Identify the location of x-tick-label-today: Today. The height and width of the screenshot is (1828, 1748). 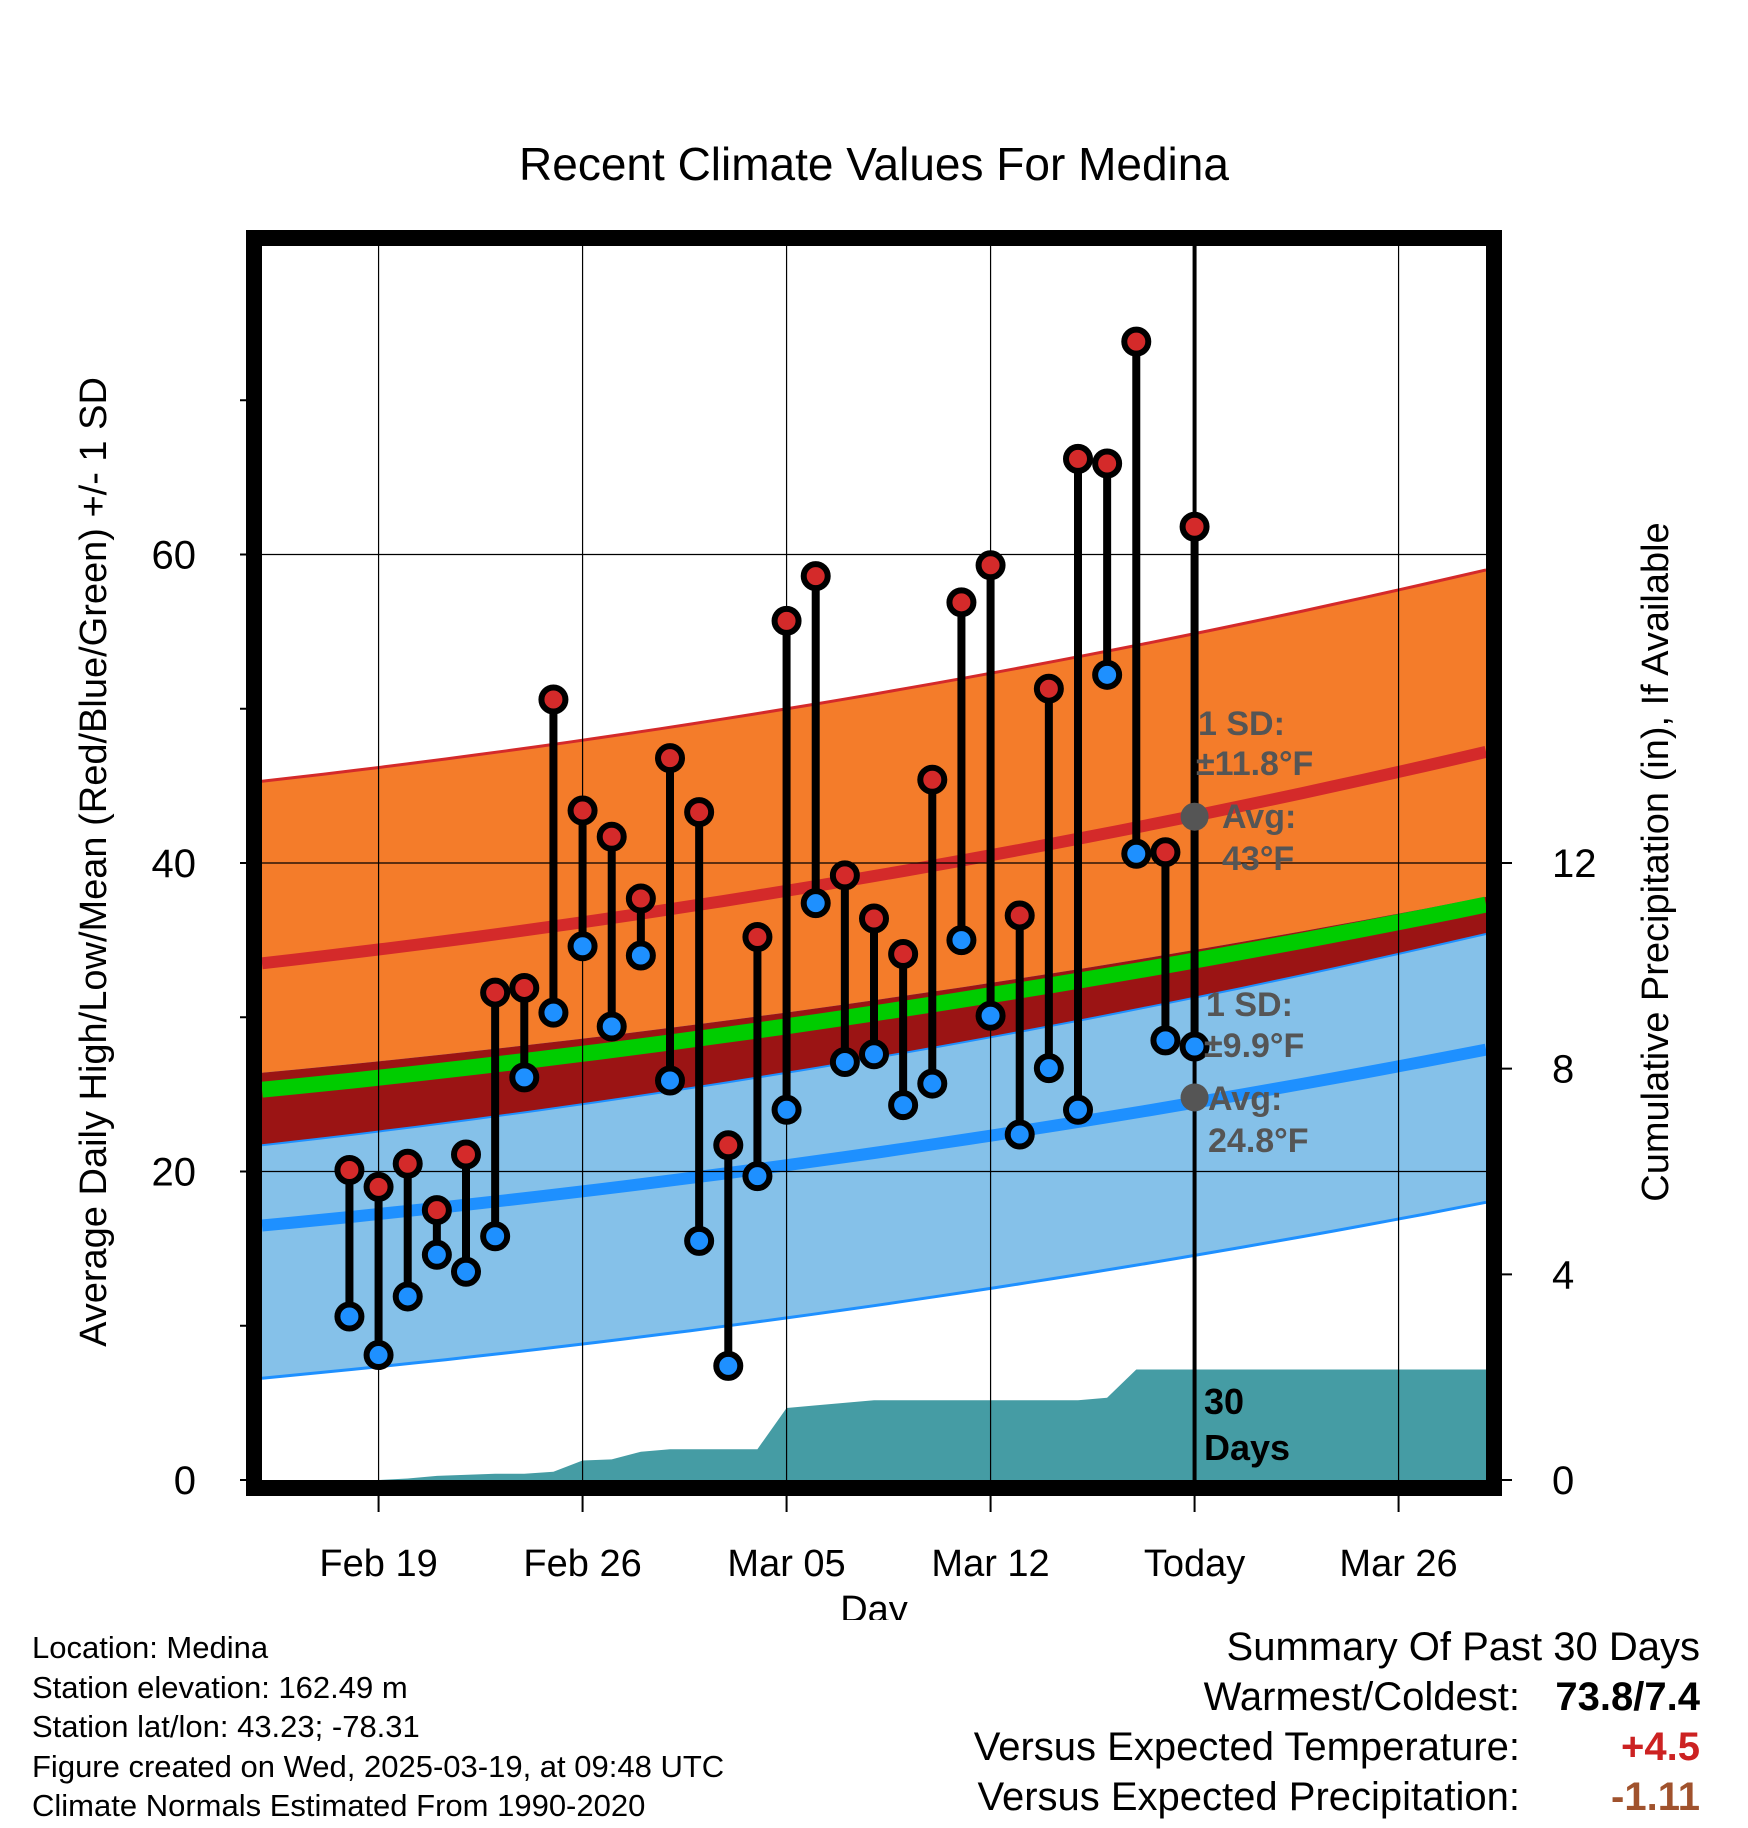
(1194, 1564).